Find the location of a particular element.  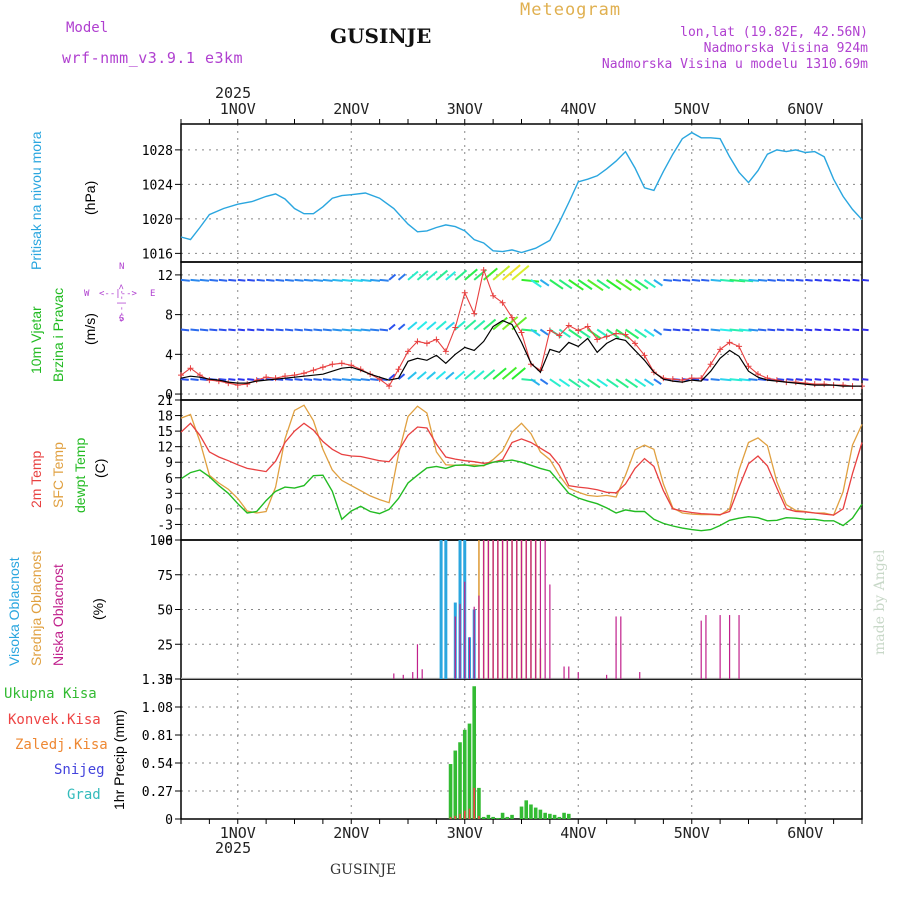

y-tick-label: 0.27 is located at coordinates (157, 792).